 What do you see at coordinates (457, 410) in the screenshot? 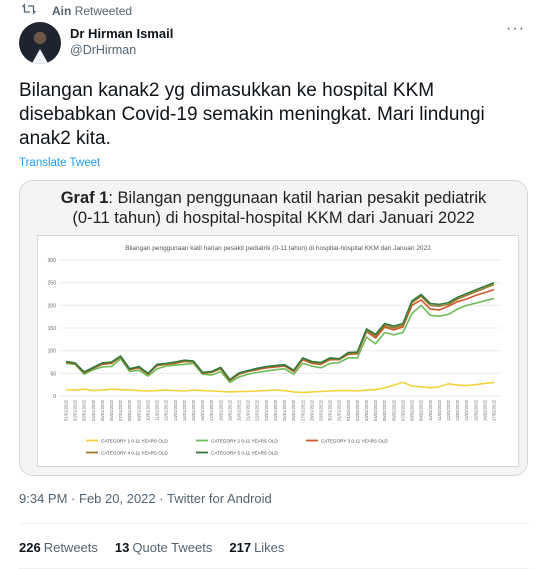
I see `x-tick-label: 13/02/2022` at bounding box center [457, 410].